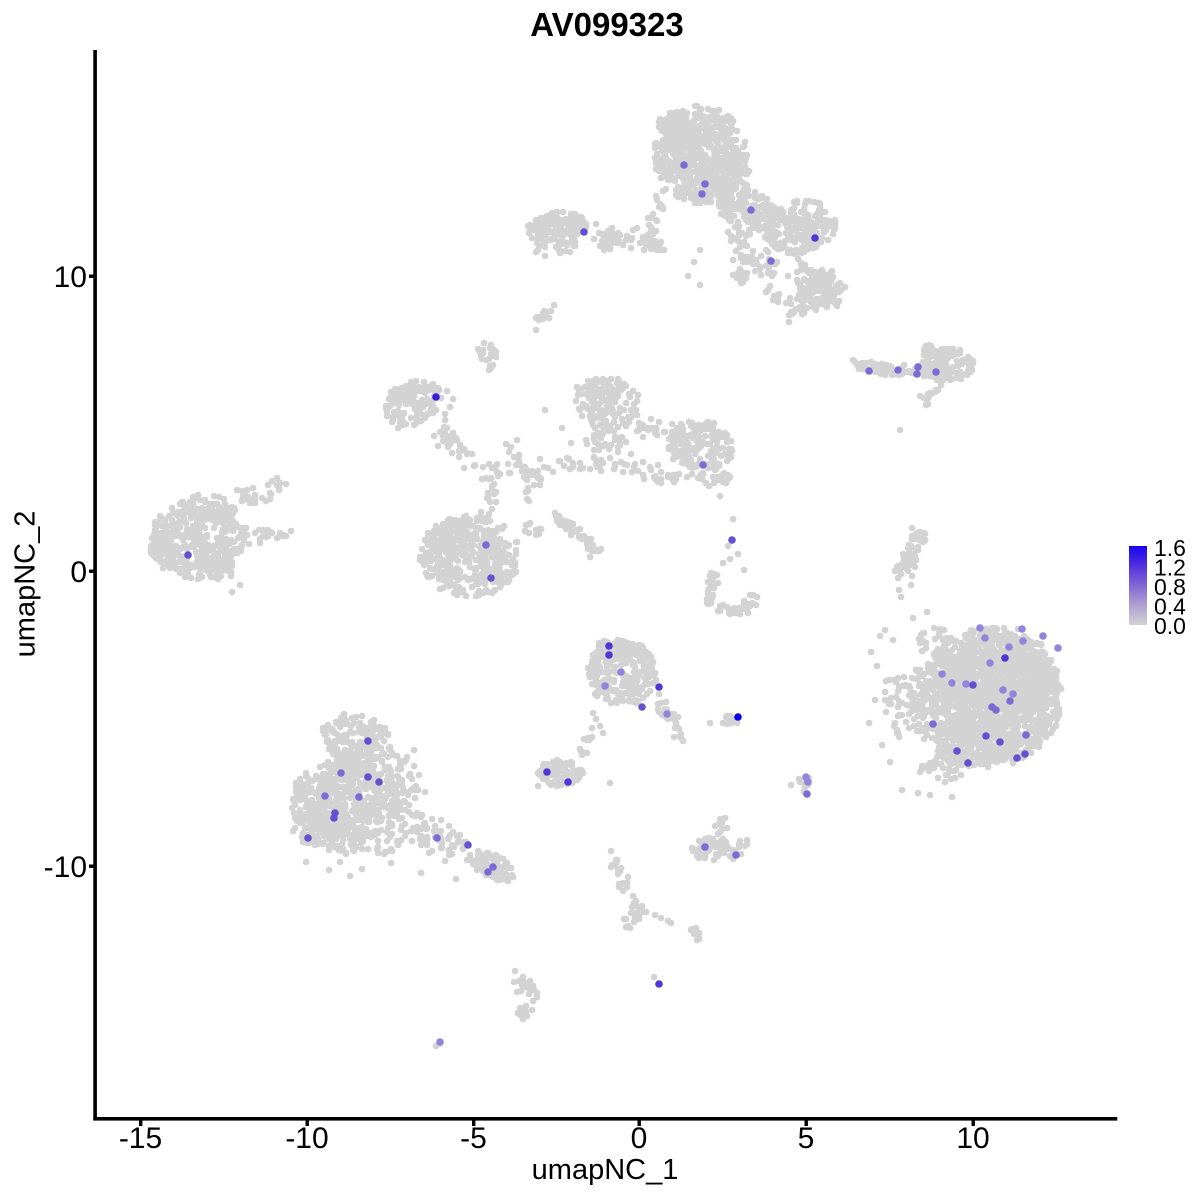 The image size is (1200, 1200). What do you see at coordinates (806, 1138) in the screenshot?
I see `svg-text: 5` at bounding box center [806, 1138].